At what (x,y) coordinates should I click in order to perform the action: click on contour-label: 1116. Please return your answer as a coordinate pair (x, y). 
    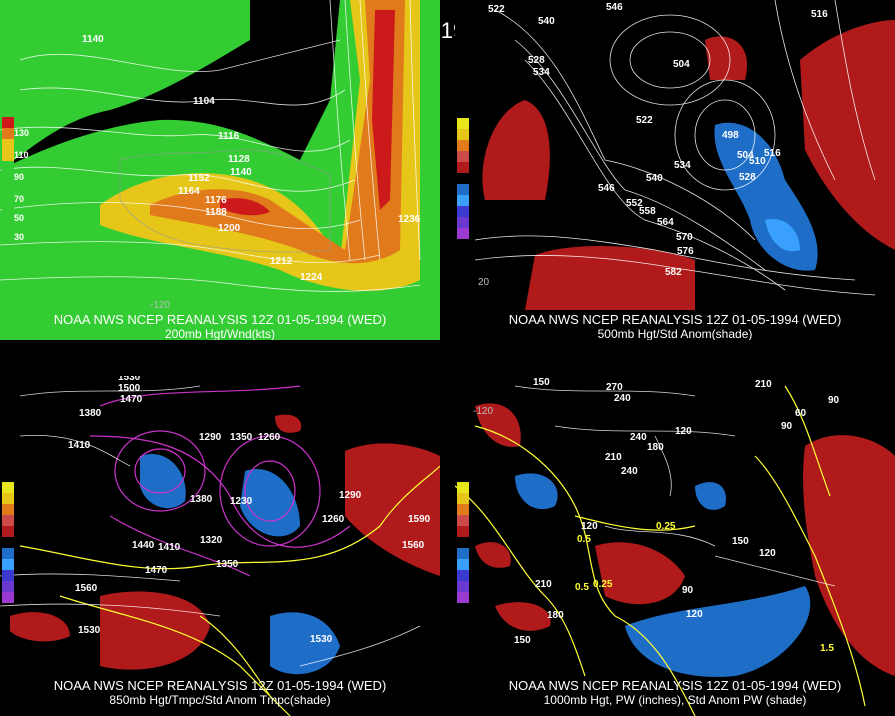
    Looking at the image, I should click on (229, 136).